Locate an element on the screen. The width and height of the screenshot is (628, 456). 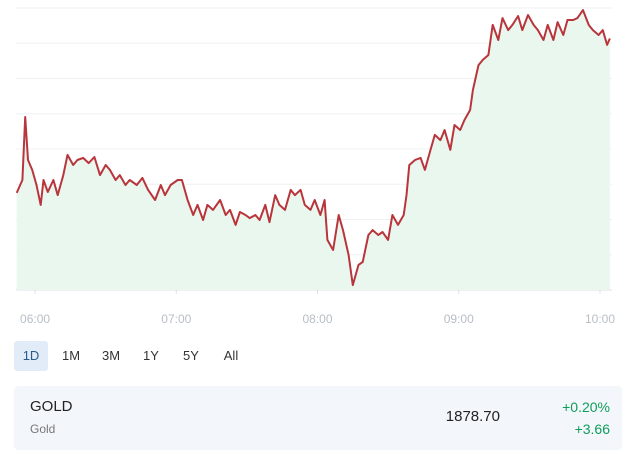
name: Gold is located at coordinates (43, 429).